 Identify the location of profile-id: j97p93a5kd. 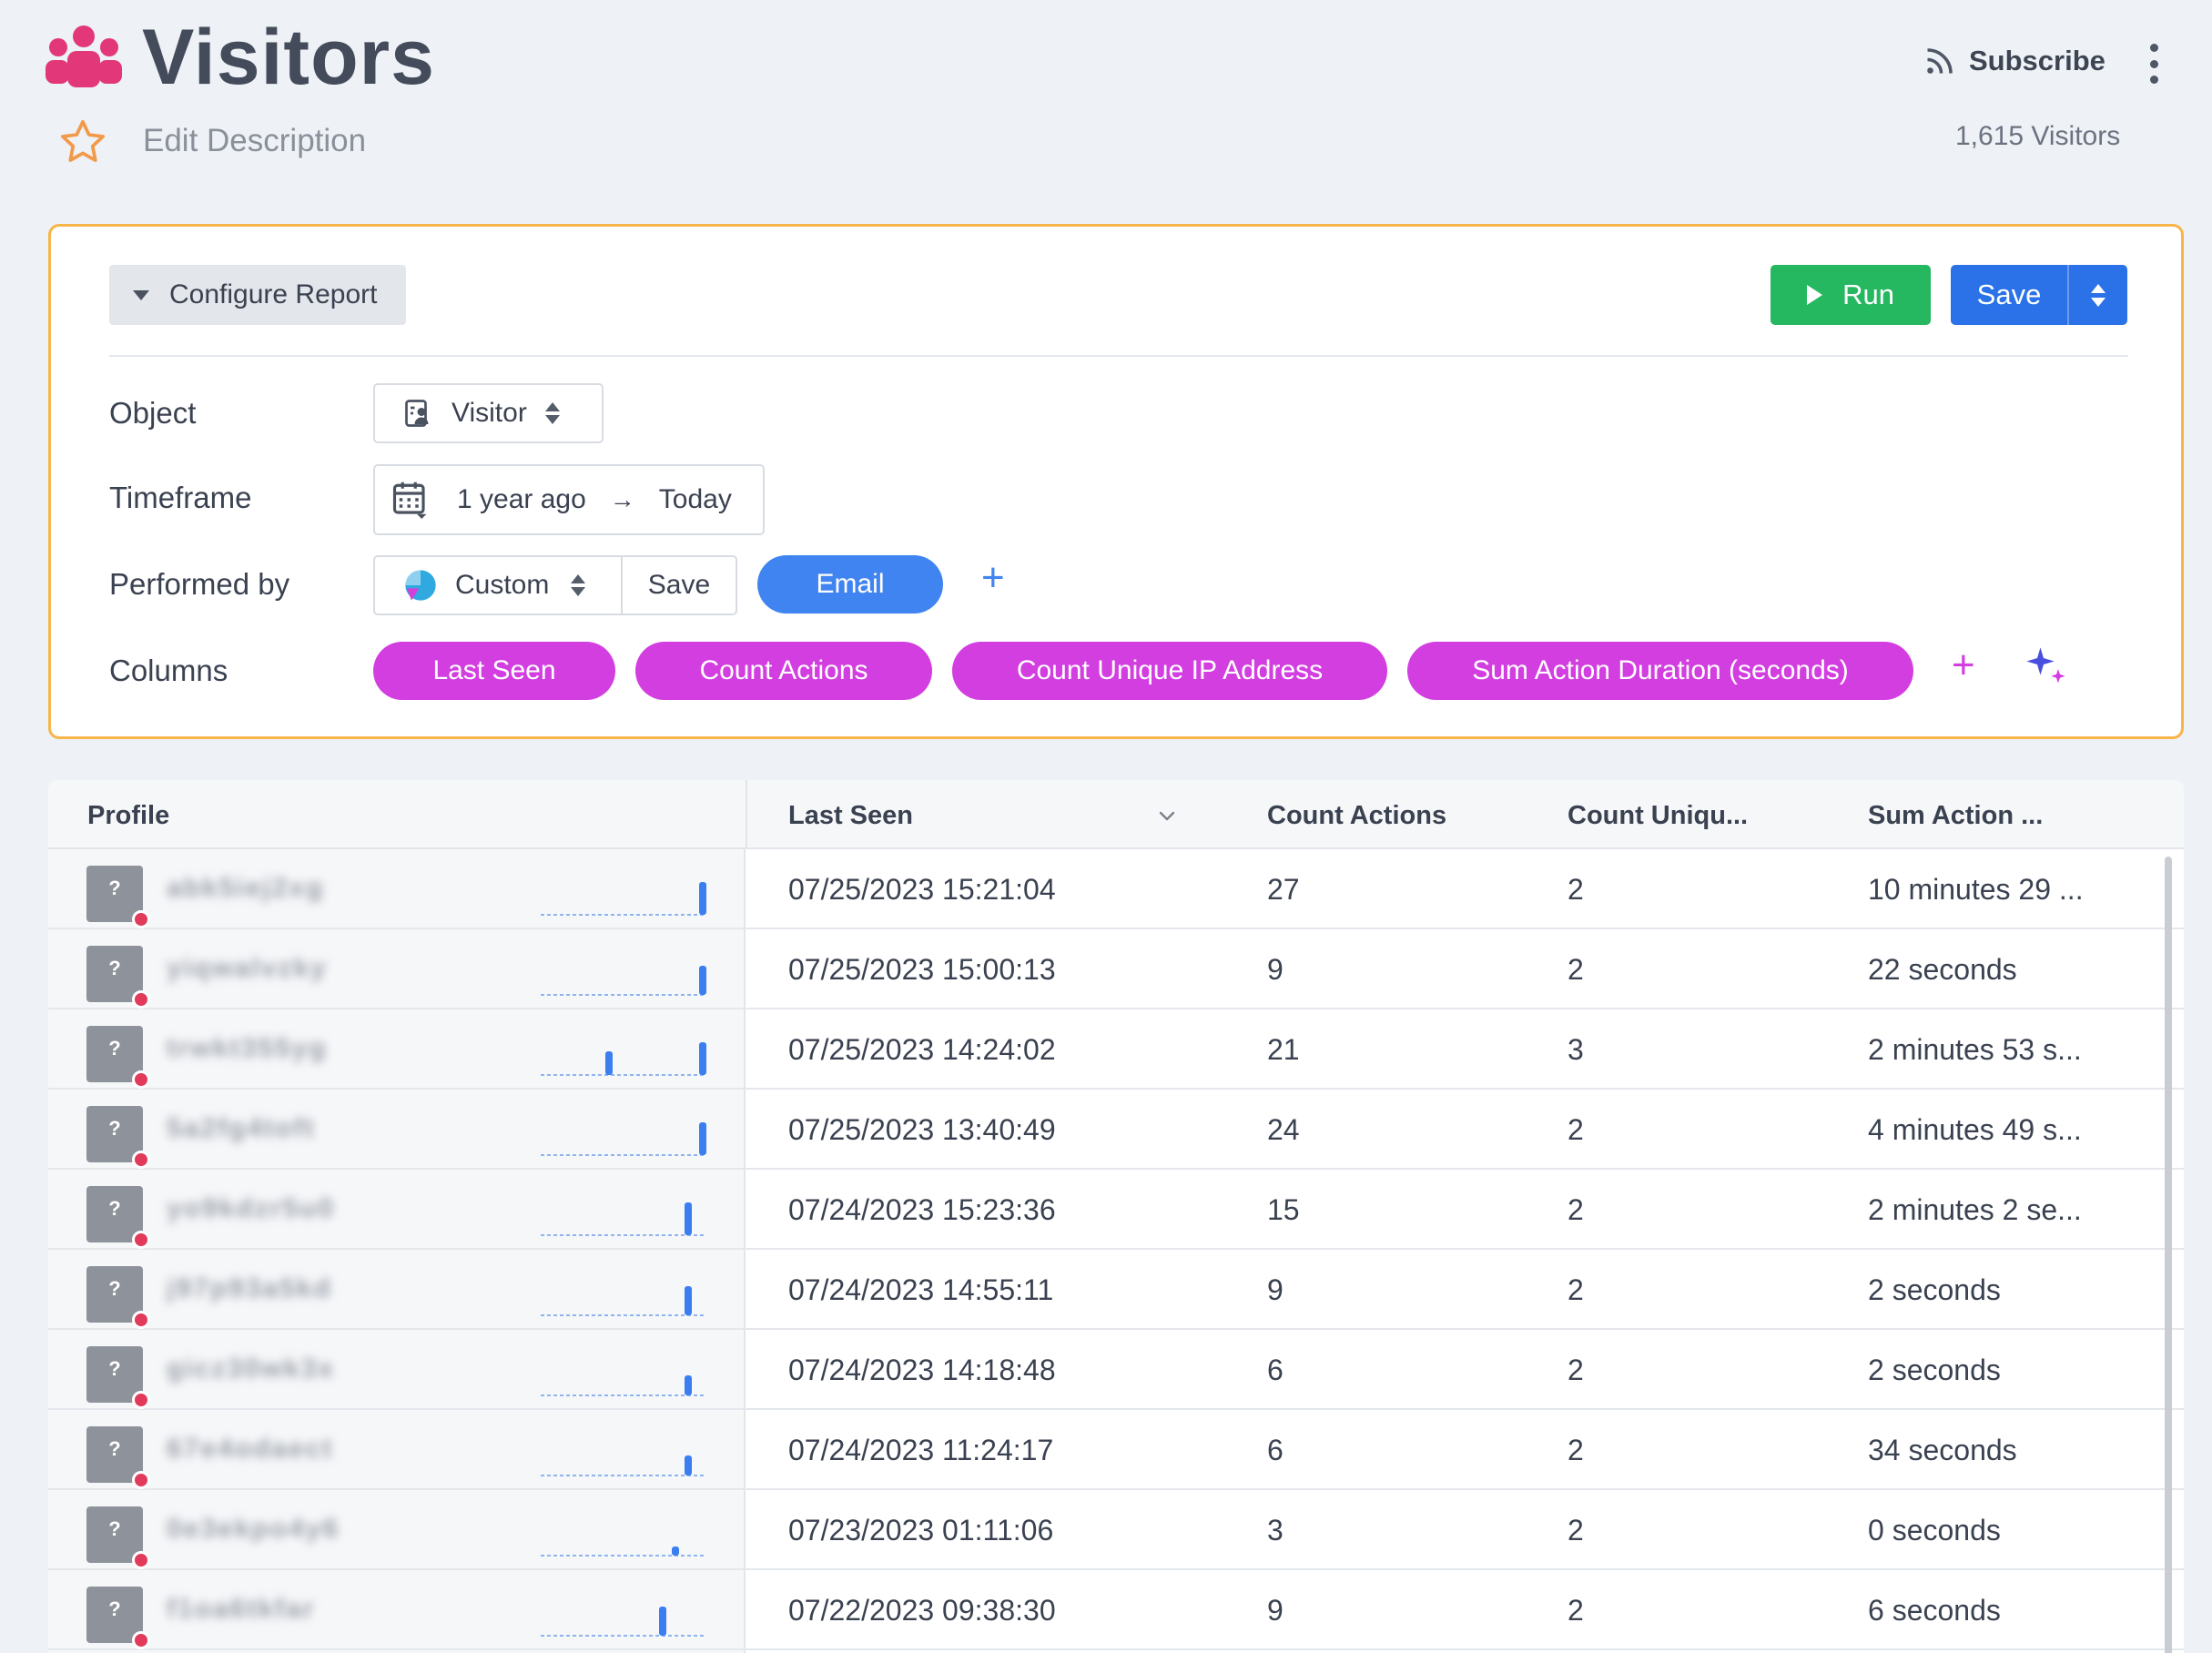
(250, 1288).